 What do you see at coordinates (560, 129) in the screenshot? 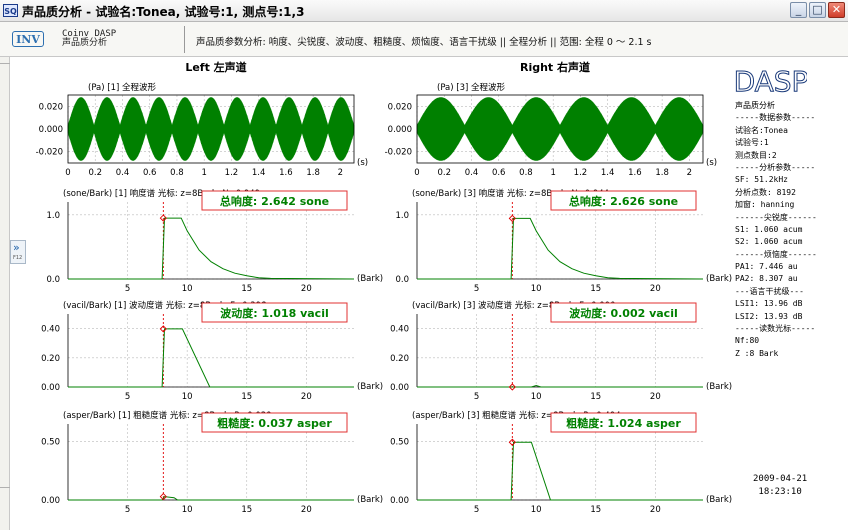
I see `waveform-line` at bounding box center [560, 129].